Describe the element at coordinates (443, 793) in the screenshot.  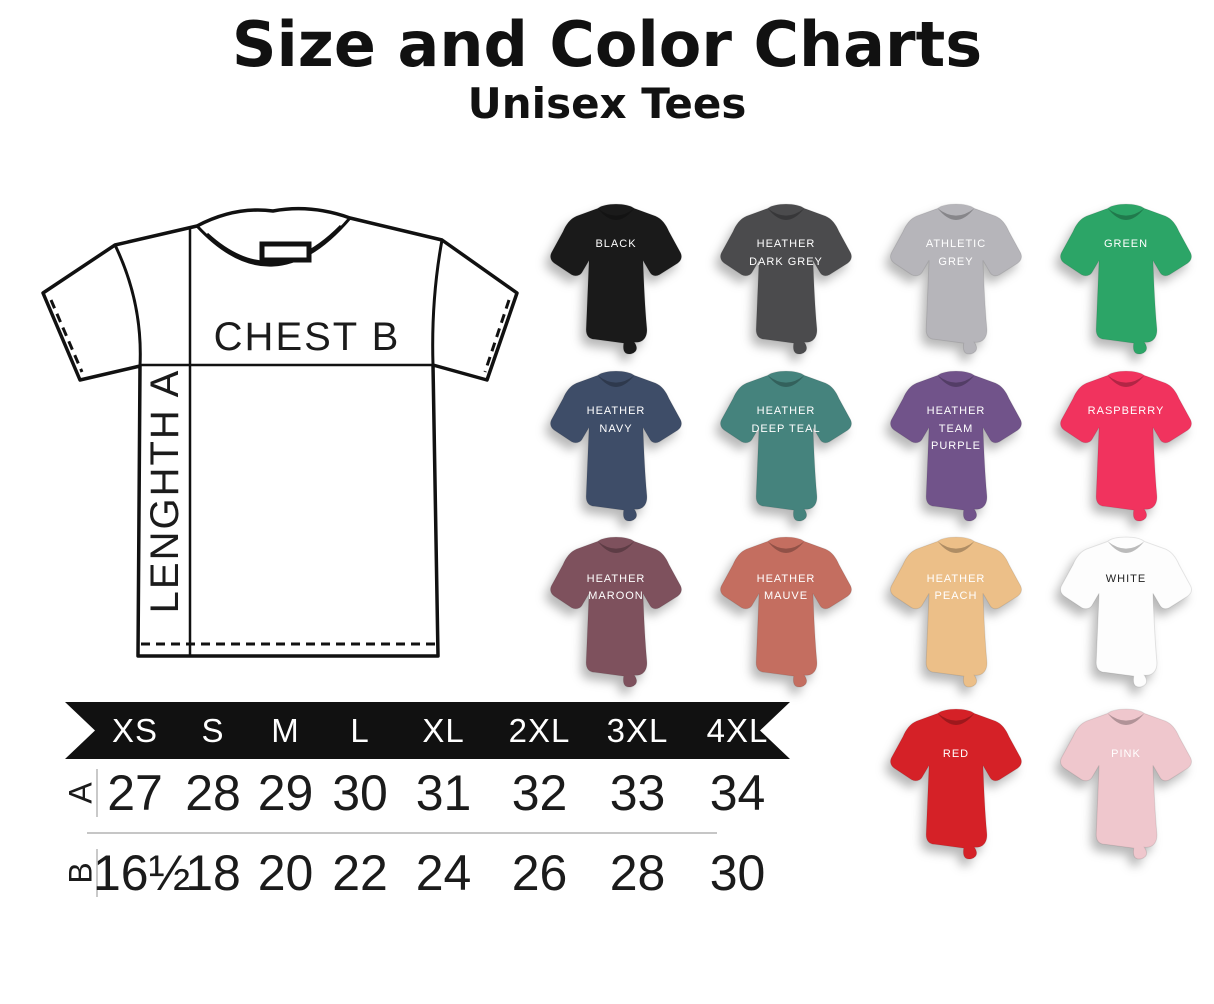
I see `size-value: 31` at that location.